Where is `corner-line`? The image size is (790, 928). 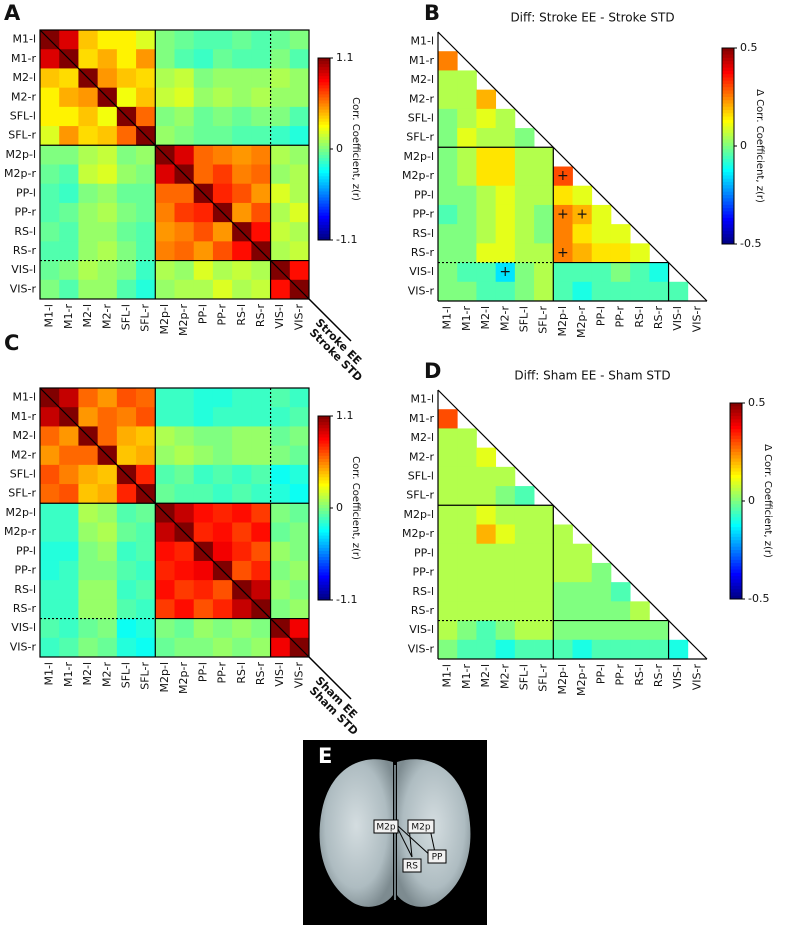 corner-line is located at coordinates (330, 320).